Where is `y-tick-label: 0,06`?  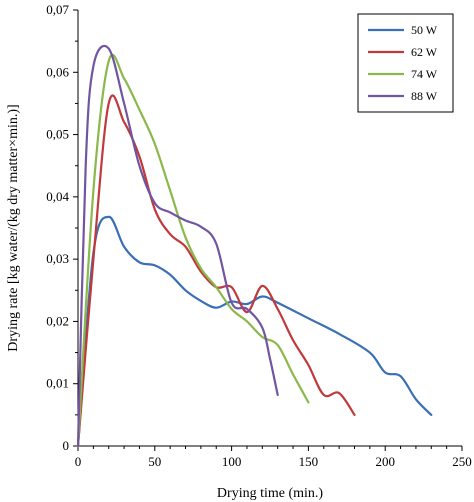 y-tick-label: 0,06 is located at coordinates (57, 71).